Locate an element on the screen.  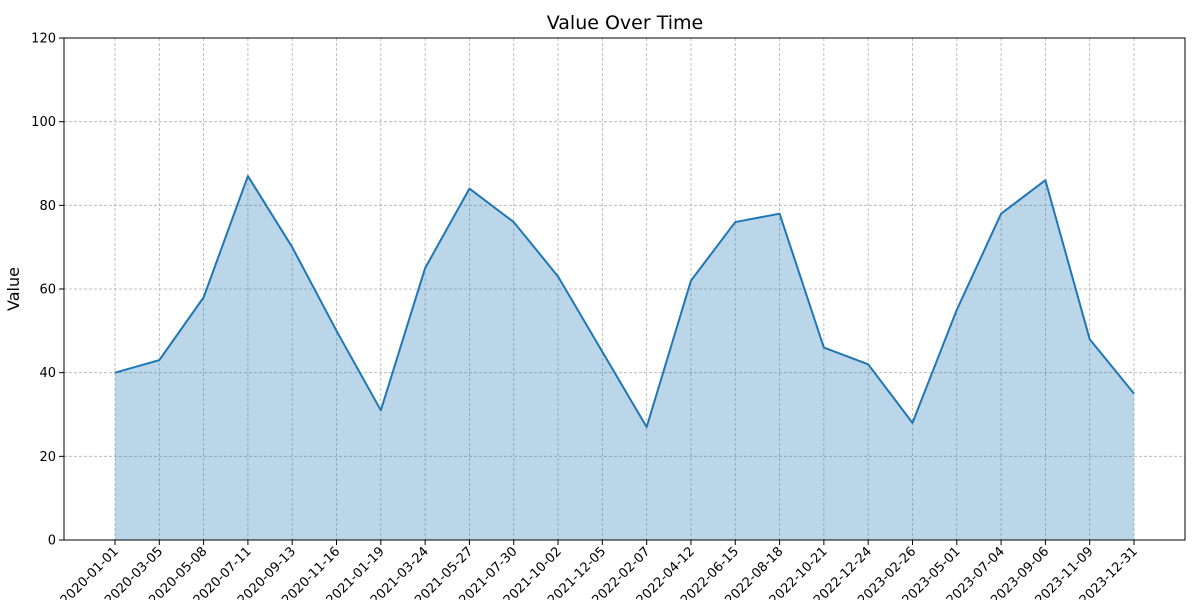
chart-title: Value Over Time is located at coordinates (625, 23).